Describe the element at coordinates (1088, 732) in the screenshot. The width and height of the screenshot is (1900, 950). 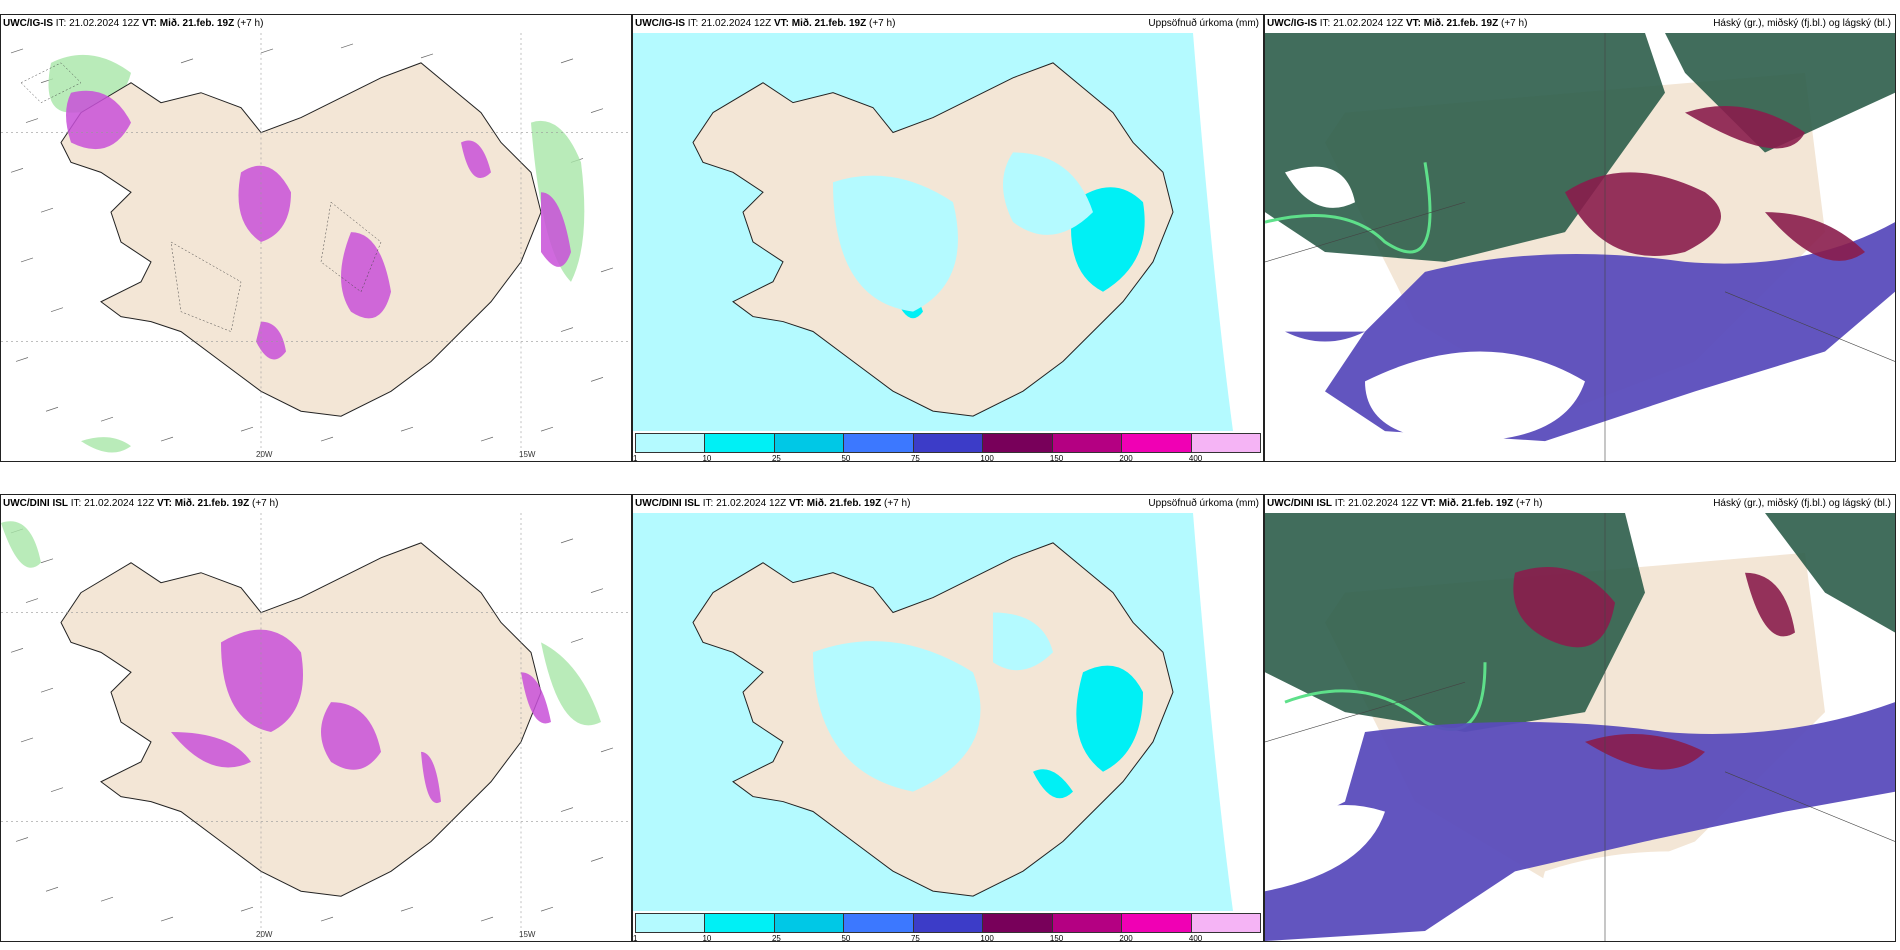
I see `precip-mid` at that location.